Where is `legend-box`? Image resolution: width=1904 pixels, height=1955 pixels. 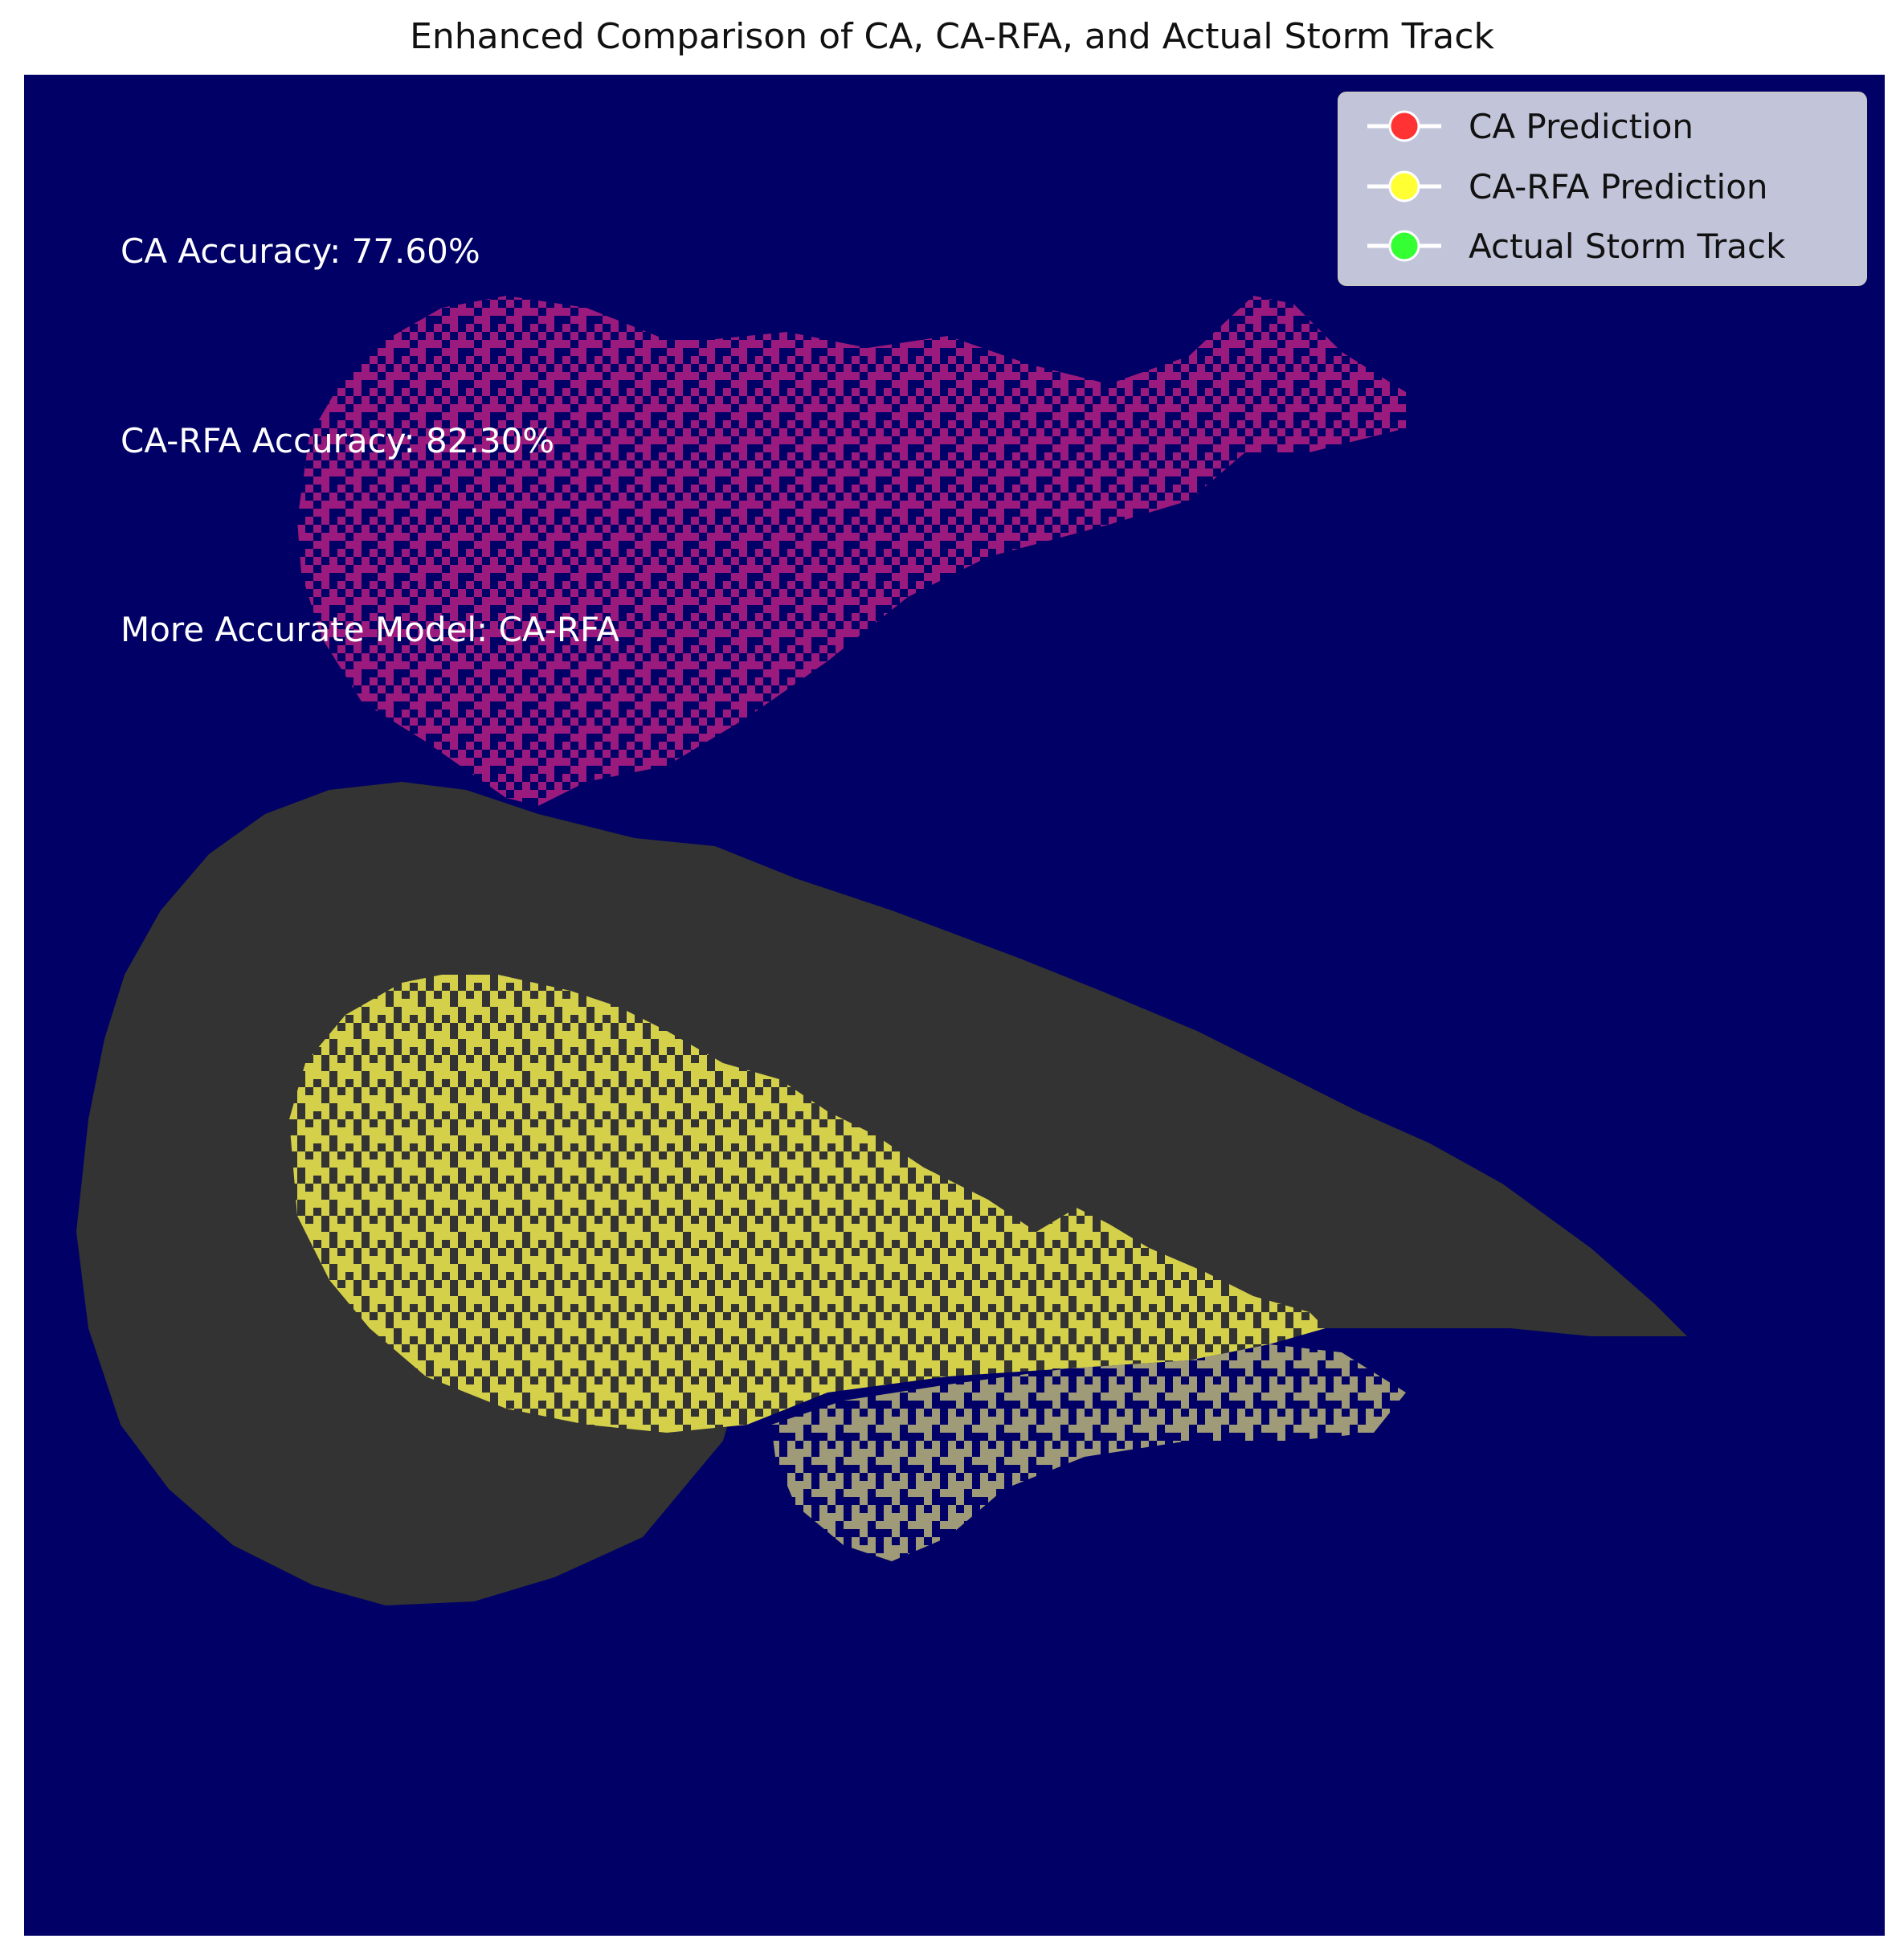 legend-box is located at coordinates (1602, 189).